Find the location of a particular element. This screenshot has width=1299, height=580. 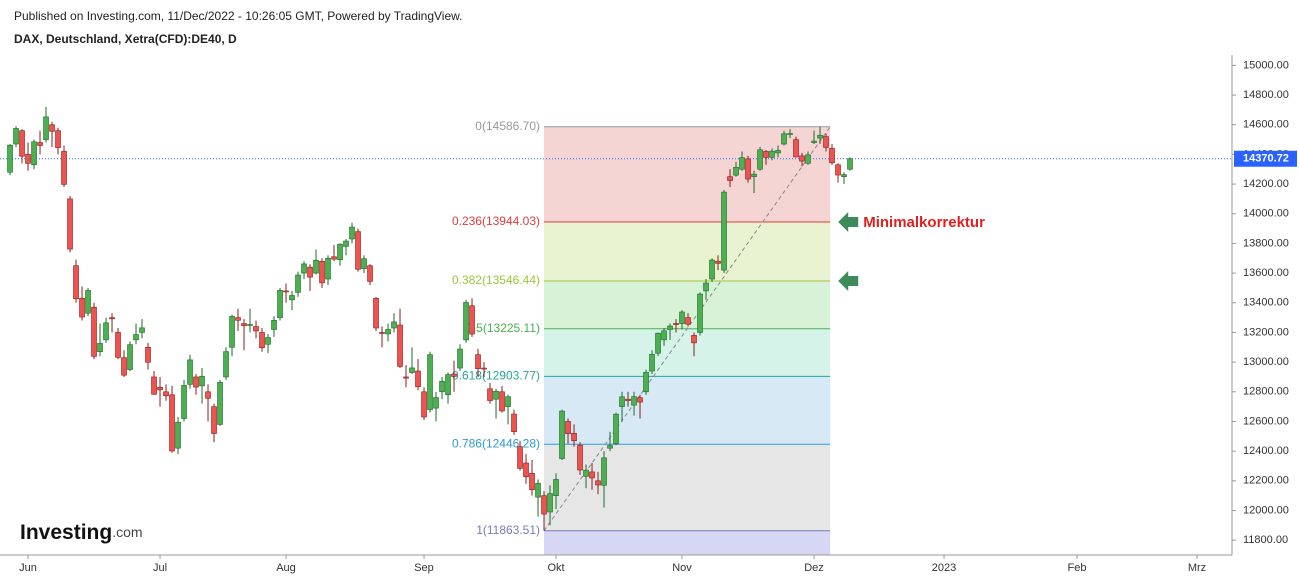

x-tick-label: Dez is located at coordinates (814, 568).